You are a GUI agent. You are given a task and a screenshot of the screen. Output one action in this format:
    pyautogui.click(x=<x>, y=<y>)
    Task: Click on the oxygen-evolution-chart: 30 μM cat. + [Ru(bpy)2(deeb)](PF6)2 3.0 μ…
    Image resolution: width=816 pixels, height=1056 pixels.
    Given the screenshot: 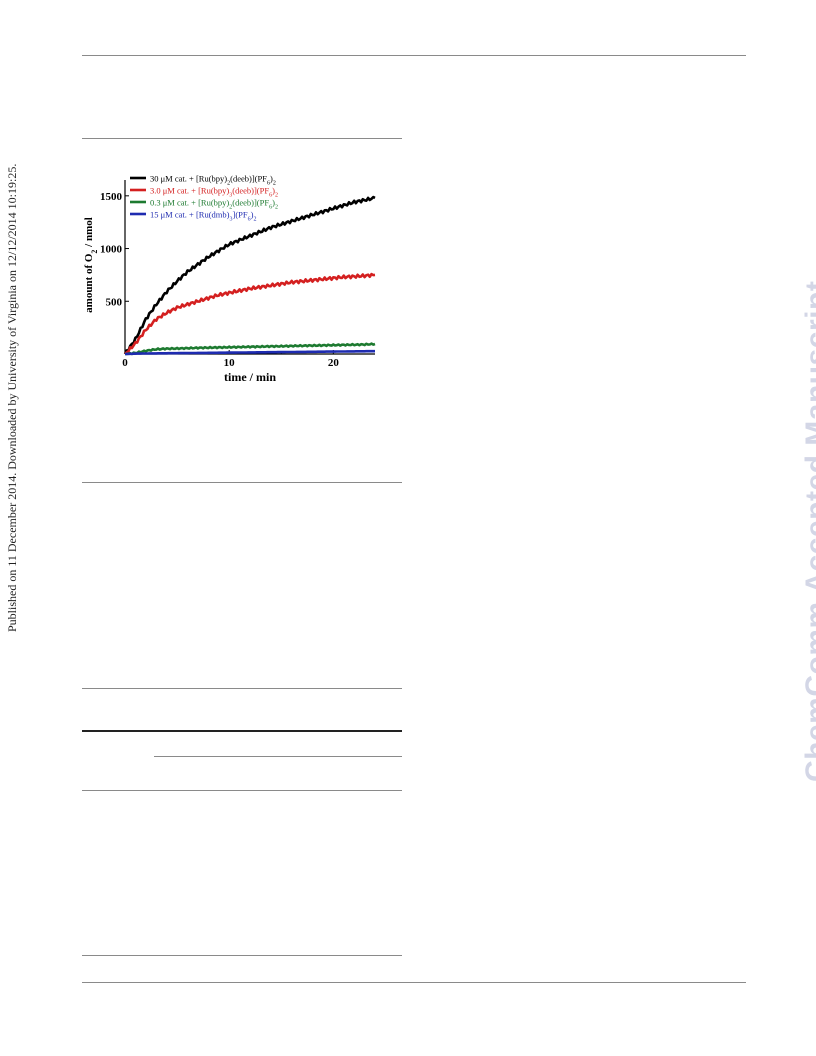 What is the action you would take?
    pyautogui.click(x=232, y=275)
    